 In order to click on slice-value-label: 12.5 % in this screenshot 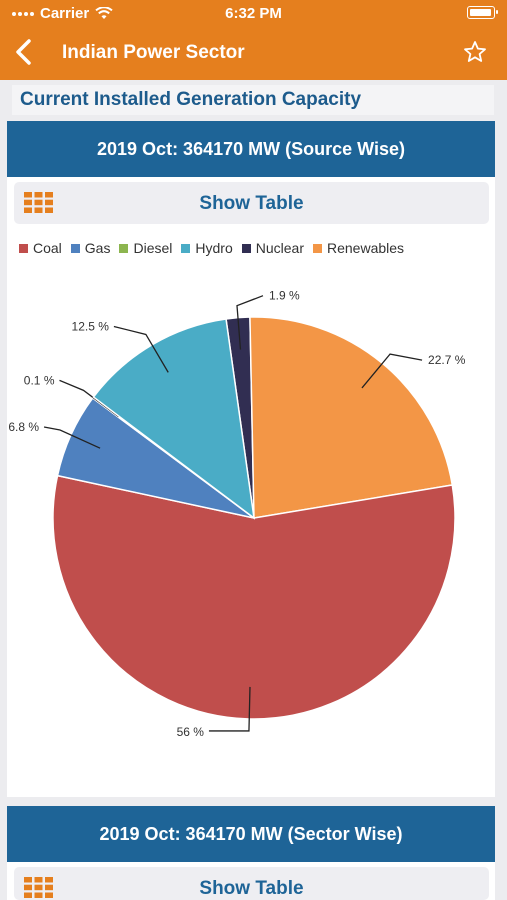, I will do `click(91, 326)`.